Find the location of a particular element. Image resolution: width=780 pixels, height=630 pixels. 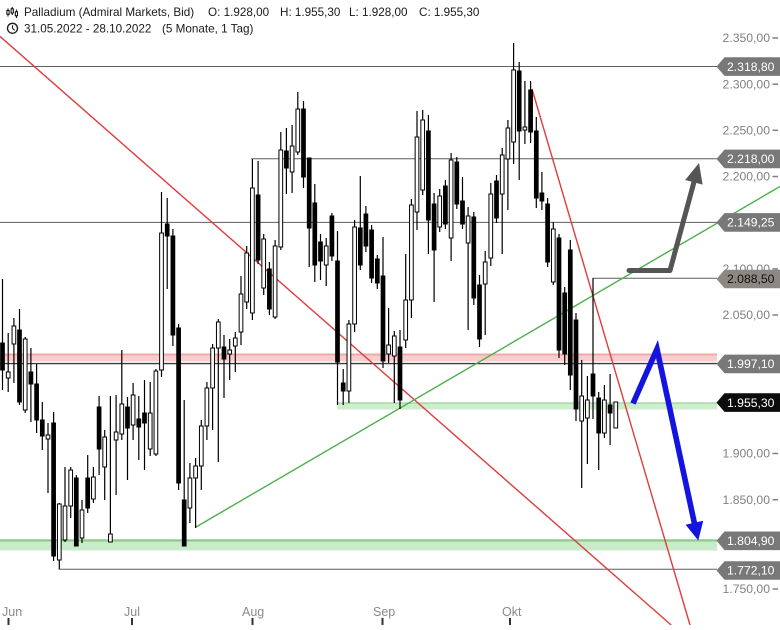

svg-text: L: 1.928,00 is located at coordinates (378, 12).